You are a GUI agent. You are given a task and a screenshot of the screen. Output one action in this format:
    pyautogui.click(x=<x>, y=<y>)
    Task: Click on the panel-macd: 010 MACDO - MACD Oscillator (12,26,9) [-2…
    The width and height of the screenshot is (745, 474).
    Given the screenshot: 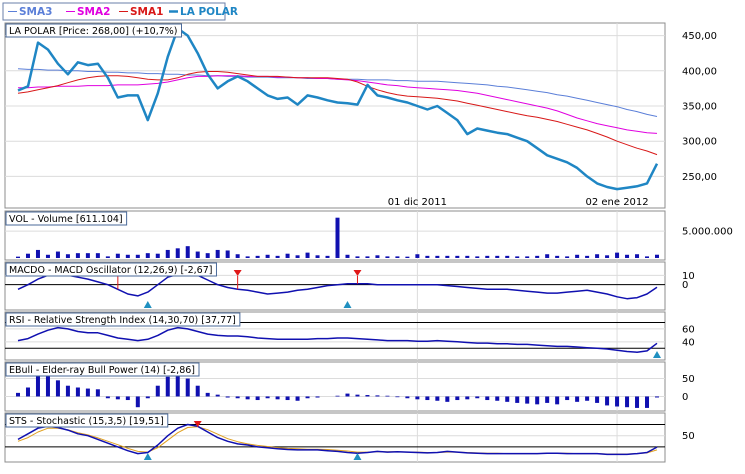 What is the action you would take?
    pyautogui.click(x=349, y=286)
    